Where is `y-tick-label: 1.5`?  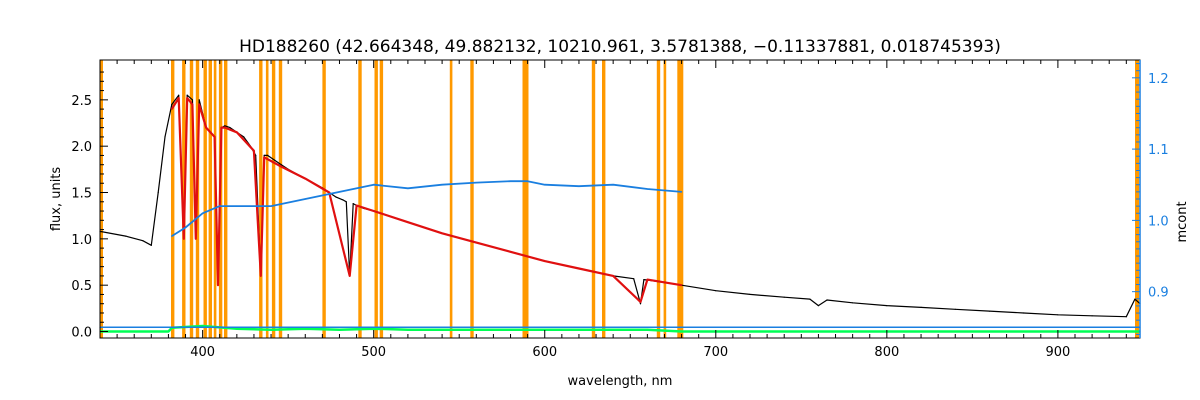 y-tick-label: 1.5 is located at coordinates (81, 194).